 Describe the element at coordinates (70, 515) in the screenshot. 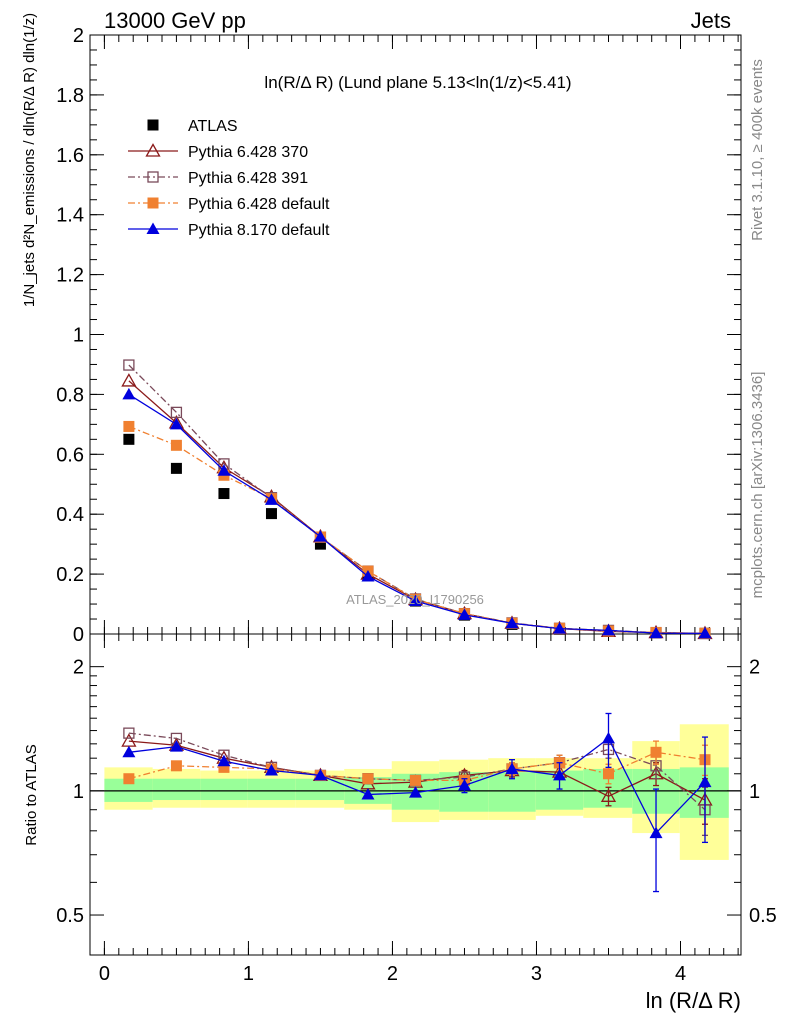

I see `y-tick-label: 0.4` at that location.